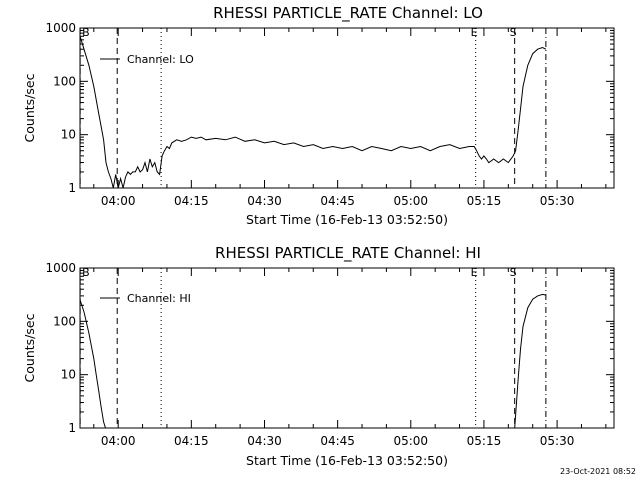 The image size is (640, 480). I want to click on lo-x-tick-label: 04:15, so click(191, 201).